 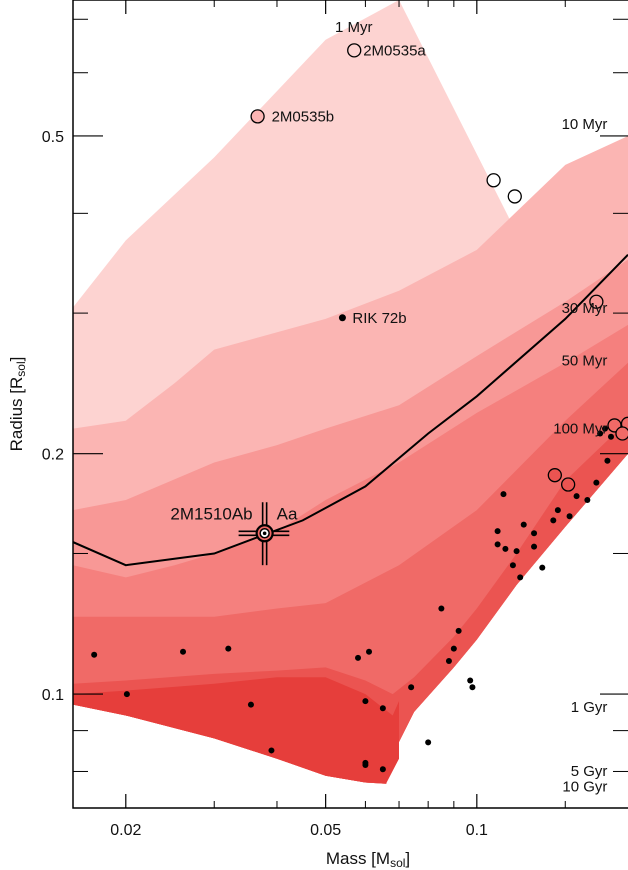 What do you see at coordinates (211, 513) in the screenshot?
I see `label-2m1510ab: 2M1510Ab` at bounding box center [211, 513].